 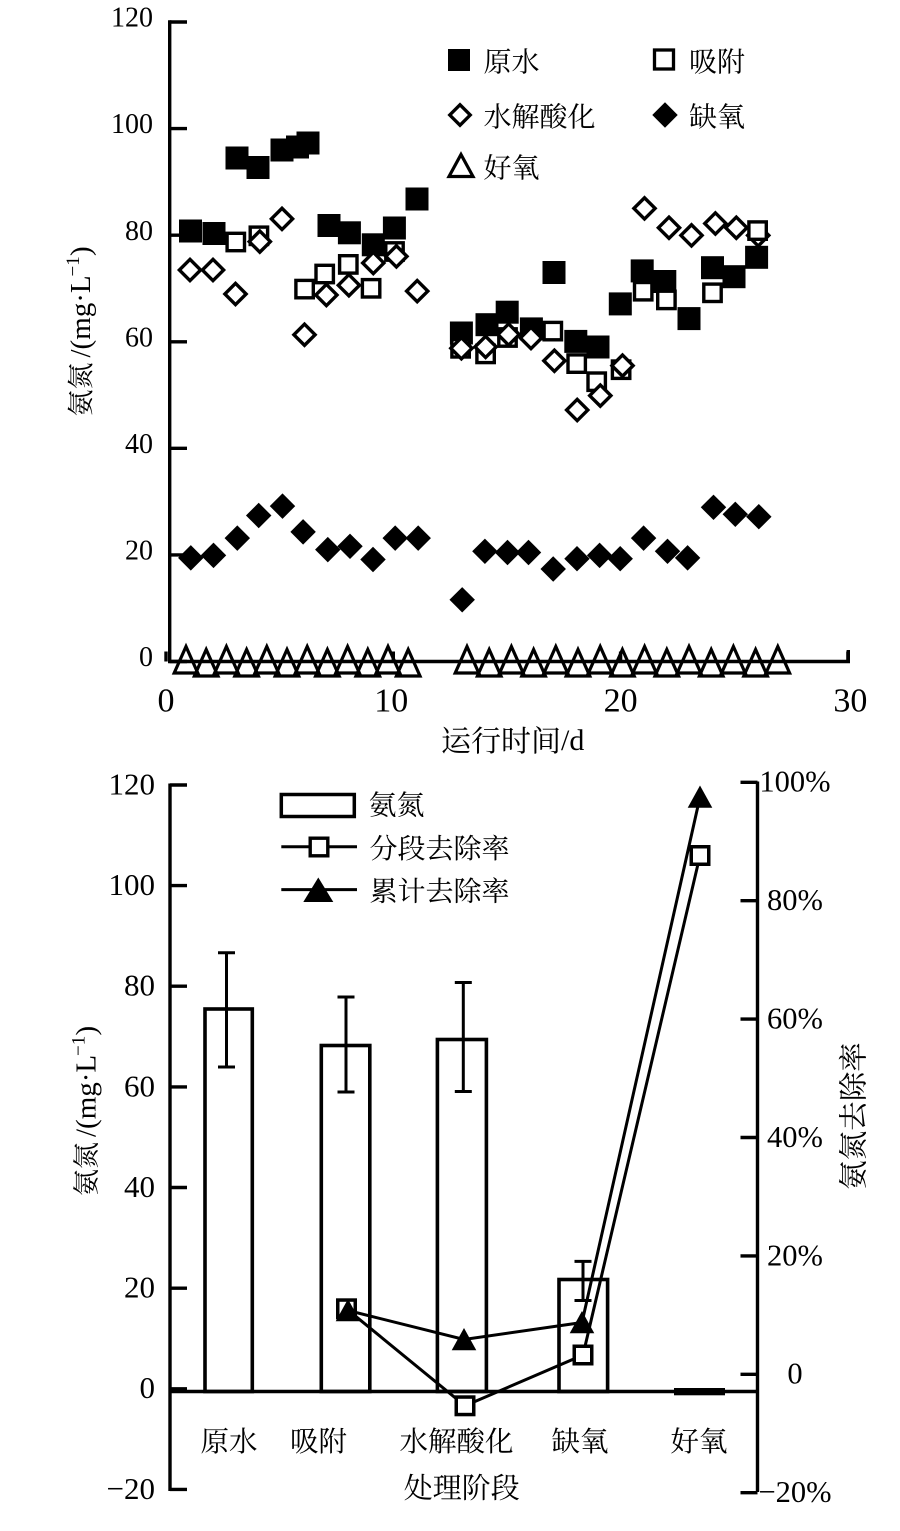 What do you see at coordinates (794, 782) in the screenshot?
I see `svg-text: 100%` at bounding box center [794, 782].